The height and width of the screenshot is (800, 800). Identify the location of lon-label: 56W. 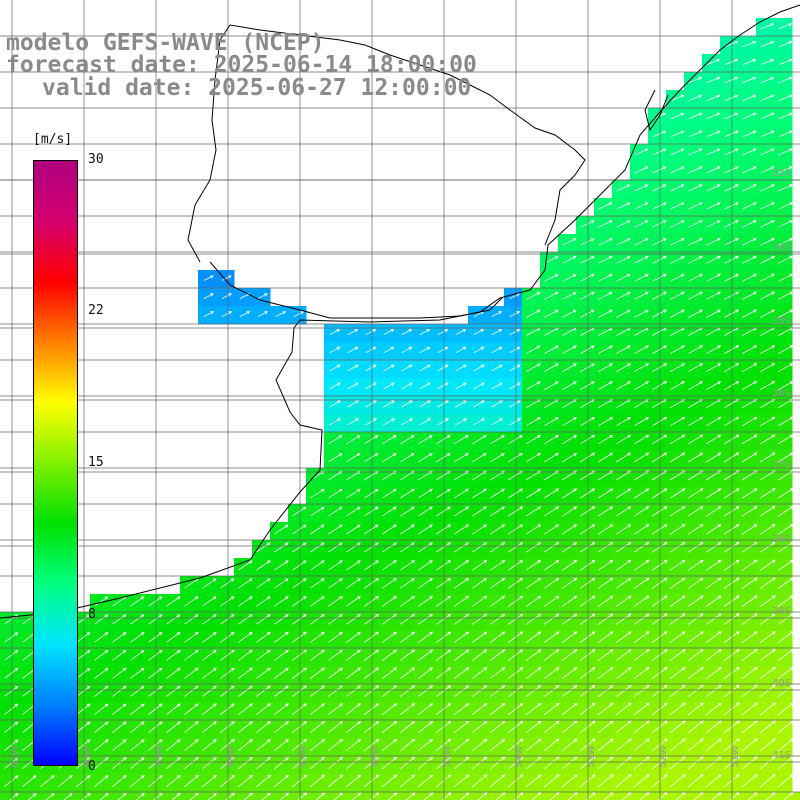
(375, 756).